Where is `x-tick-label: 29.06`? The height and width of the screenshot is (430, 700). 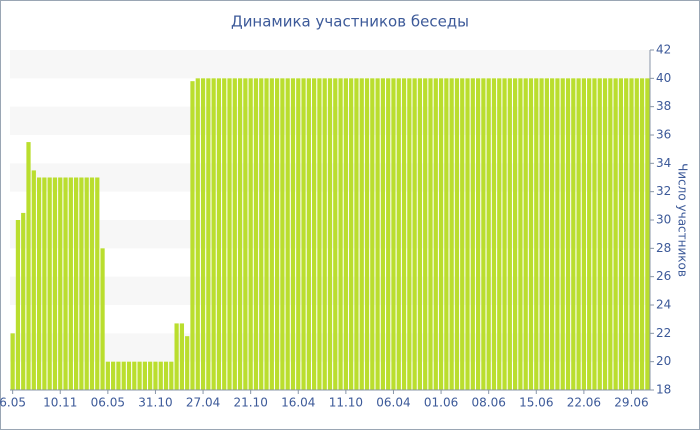
x-tick-label: 29.06 is located at coordinates (631, 403).